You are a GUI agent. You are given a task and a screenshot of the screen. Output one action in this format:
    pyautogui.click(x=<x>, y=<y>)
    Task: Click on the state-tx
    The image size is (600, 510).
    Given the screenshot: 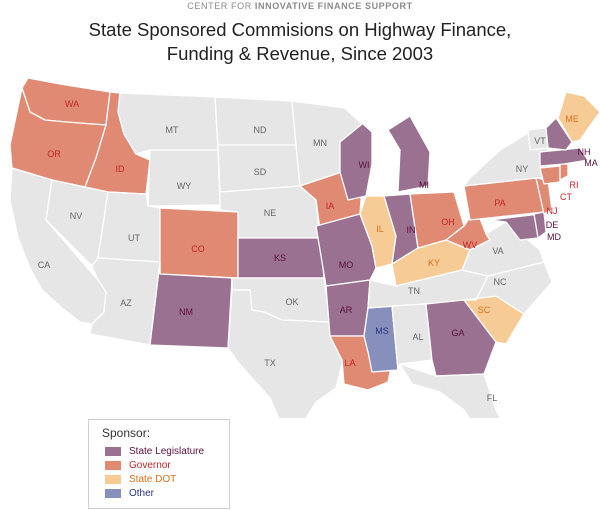 What is the action you would take?
    pyautogui.click(x=286, y=353)
    